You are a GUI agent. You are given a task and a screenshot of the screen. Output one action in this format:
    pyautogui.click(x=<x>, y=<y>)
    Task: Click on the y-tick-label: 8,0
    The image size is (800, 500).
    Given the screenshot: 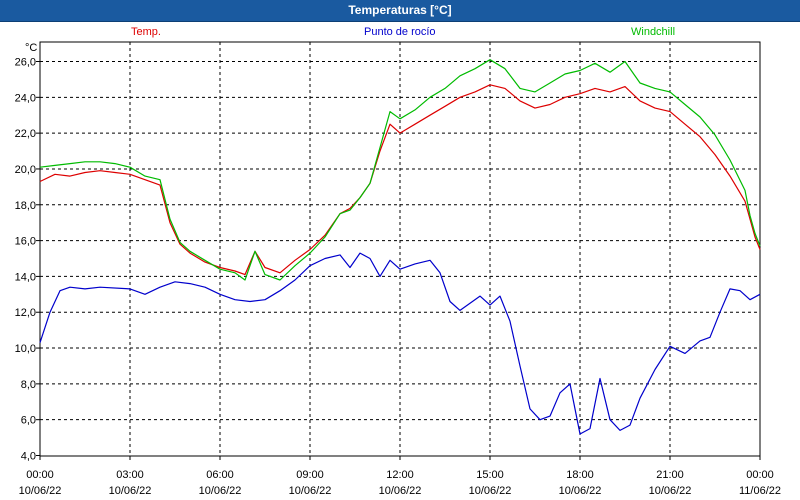 What is the action you would take?
    pyautogui.click(x=28, y=385)
    